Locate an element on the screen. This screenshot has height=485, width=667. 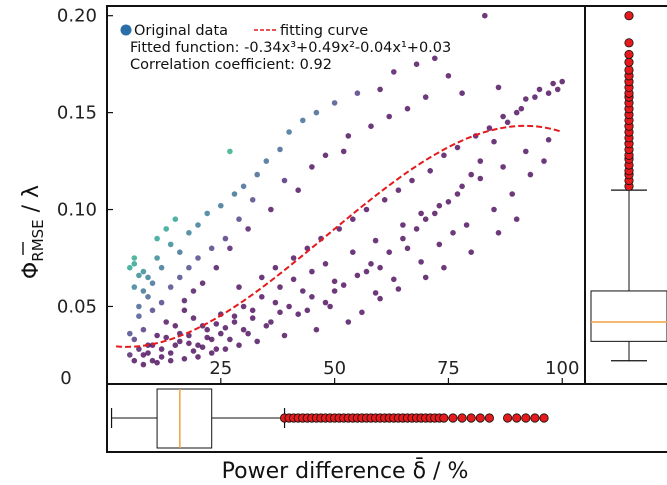
legend-label-original: Original data is located at coordinates (181, 31).